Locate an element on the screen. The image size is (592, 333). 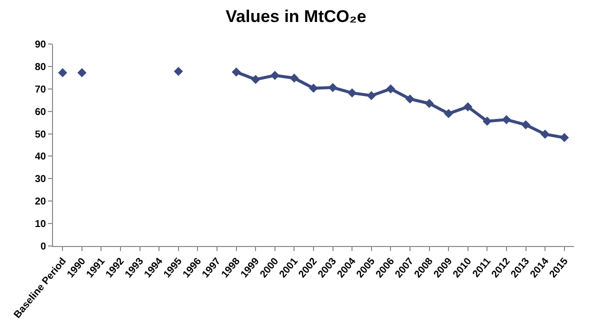
chart-title: Values in MtCO₂e is located at coordinates (296, 16).